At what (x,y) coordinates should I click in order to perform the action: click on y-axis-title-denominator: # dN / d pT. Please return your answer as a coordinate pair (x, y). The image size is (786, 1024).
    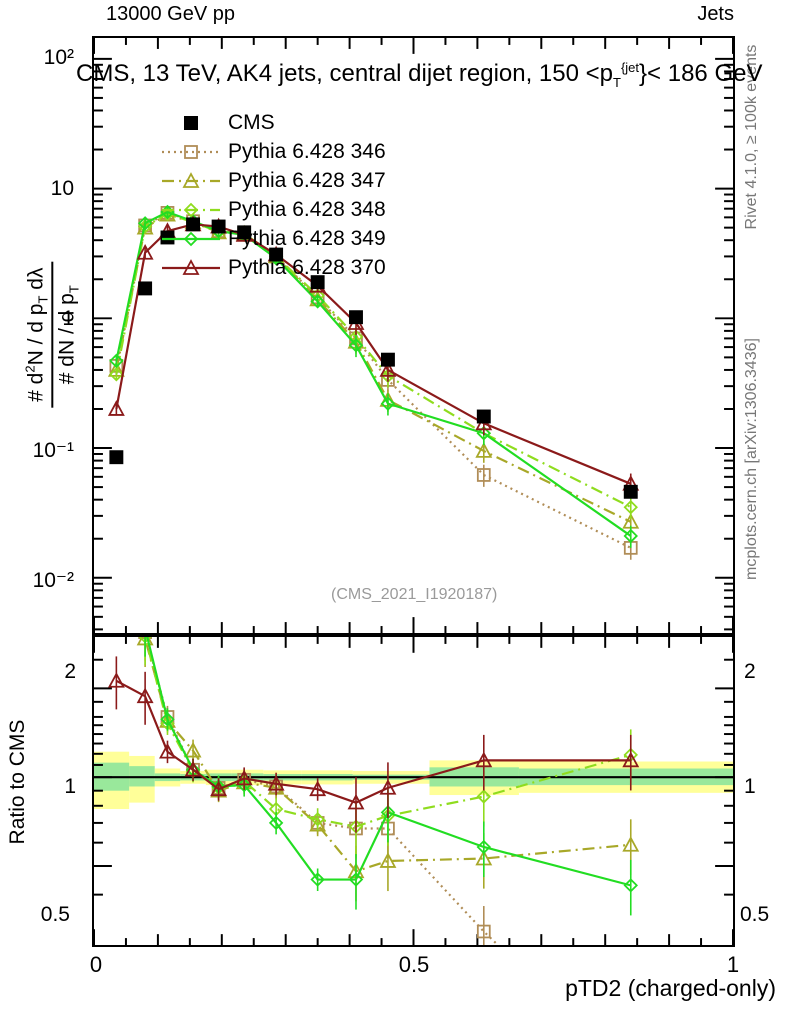
    Looking at the image, I should click on (68, 335).